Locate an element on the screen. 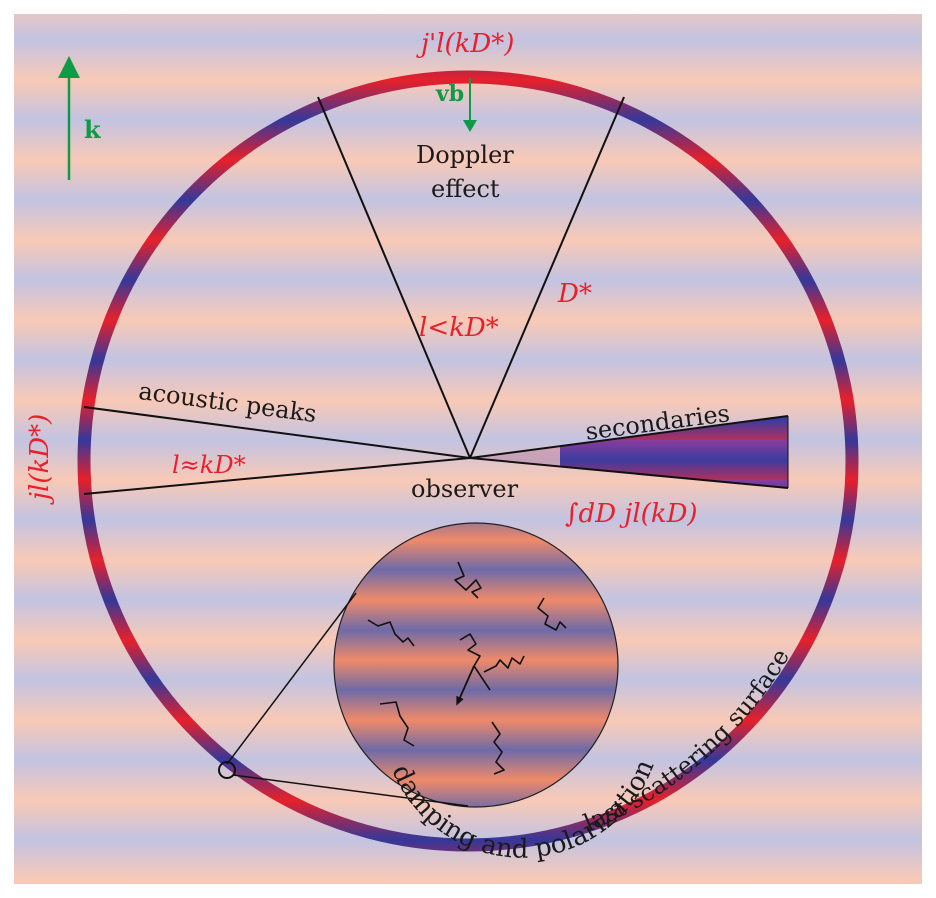 The image size is (936, 898). doppler-line-left is located at coordinates (394, 277).